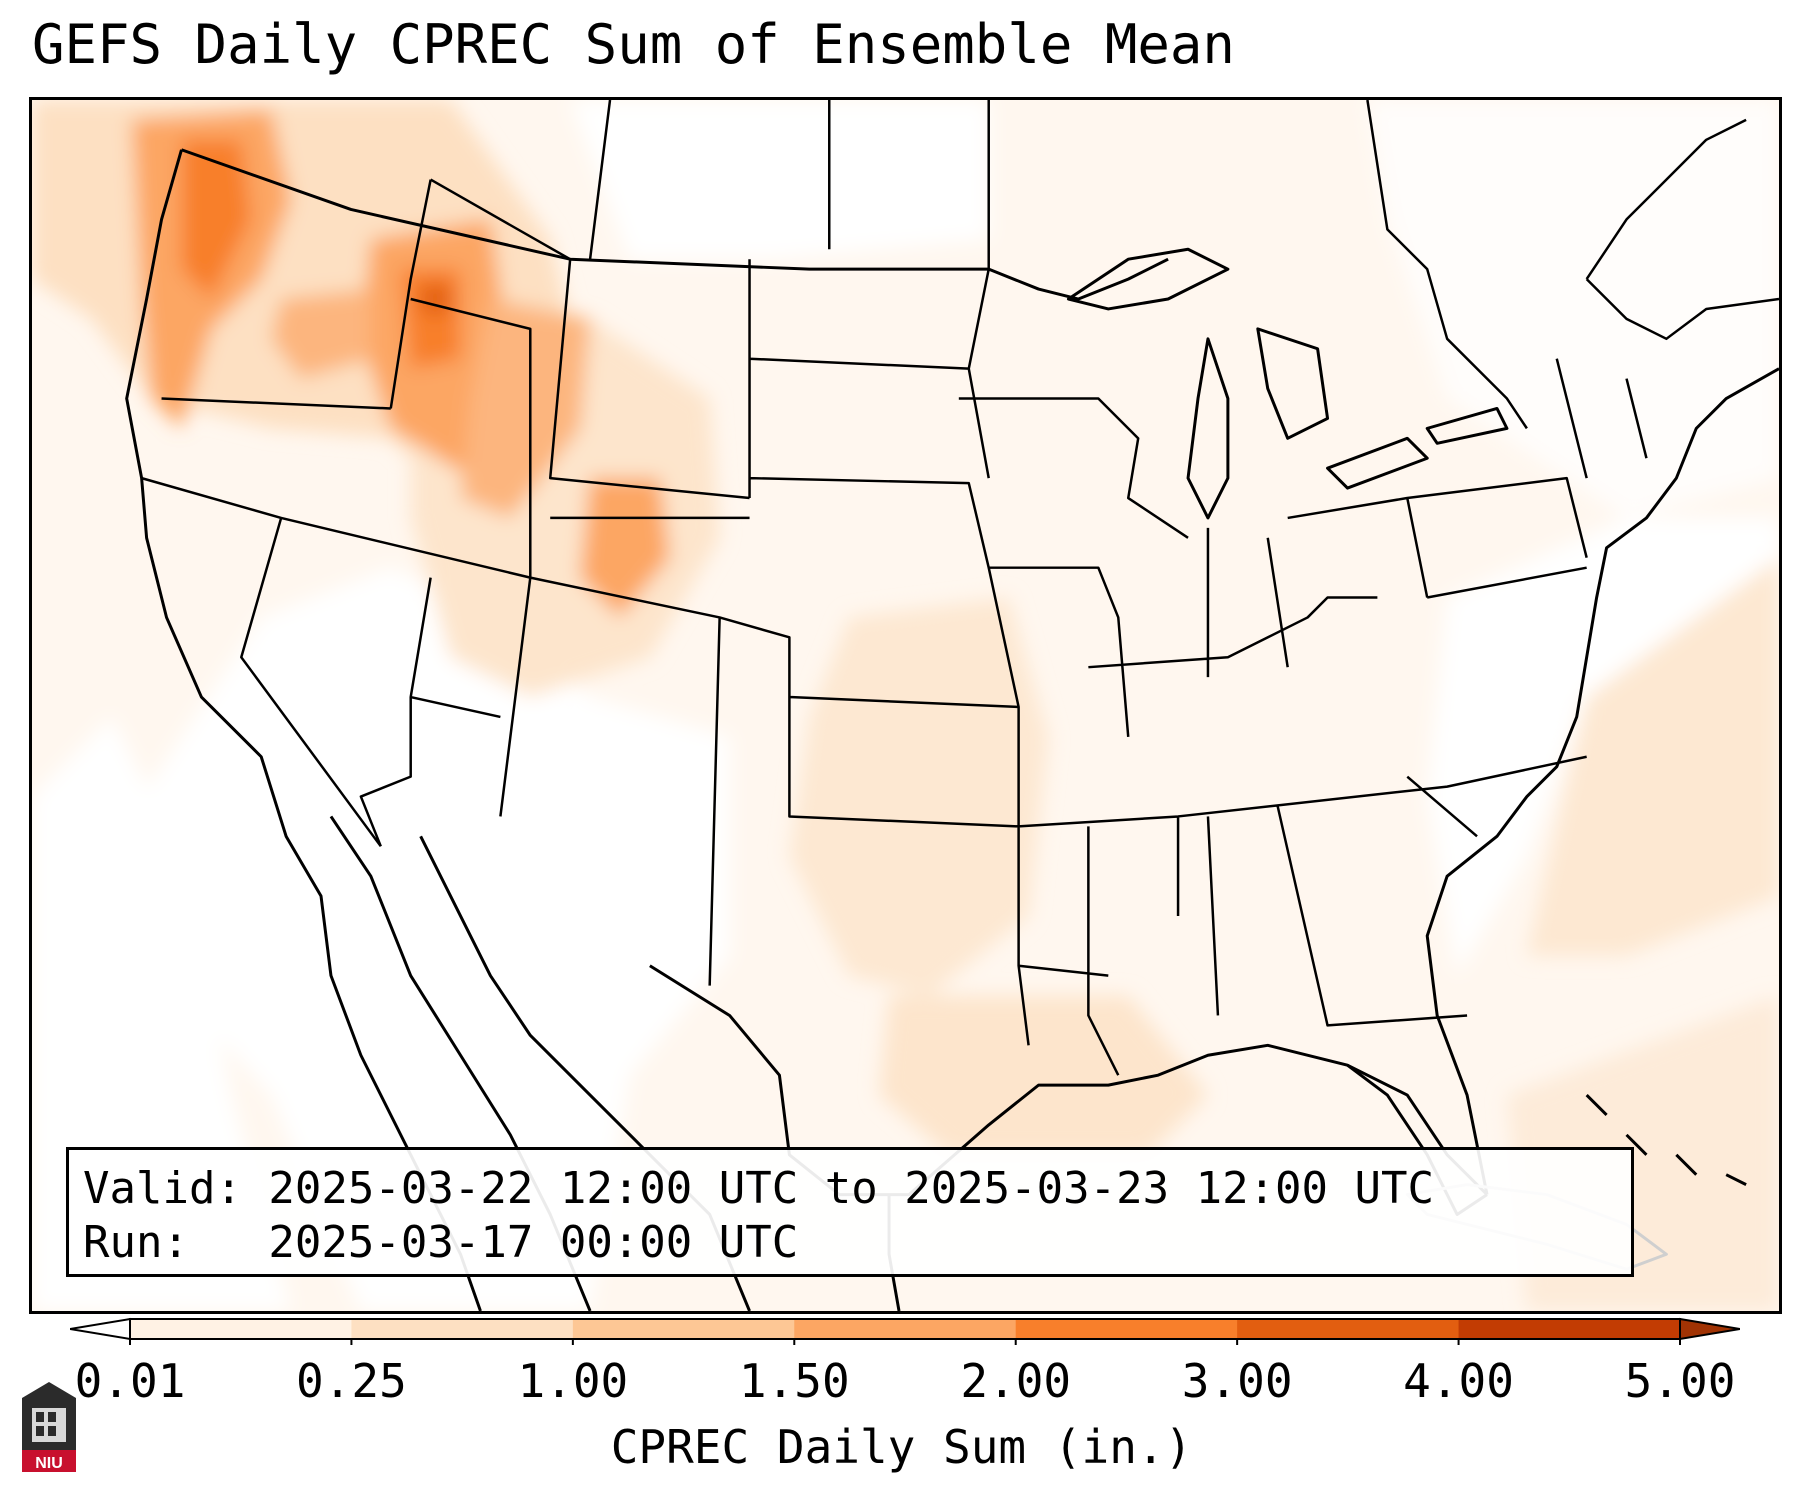 The width and height of the screenshot is (1803, 1500). Describe the element at coordinates (919, 796) in the screenshot. I see `light-rain-southern-plains` at that location.